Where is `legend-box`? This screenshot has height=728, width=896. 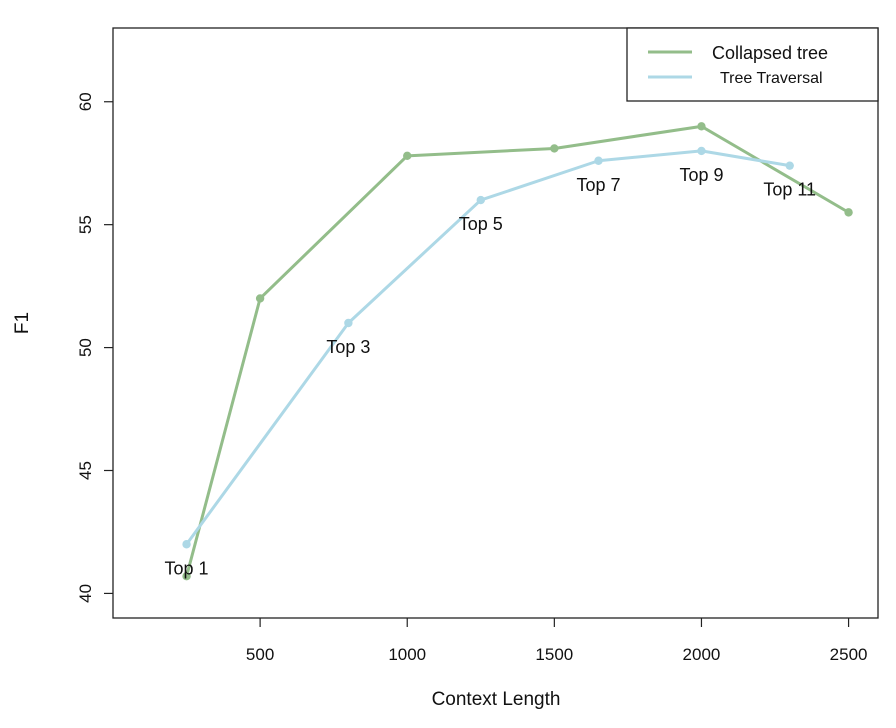 legend-box is located at coordinates (752, 64).